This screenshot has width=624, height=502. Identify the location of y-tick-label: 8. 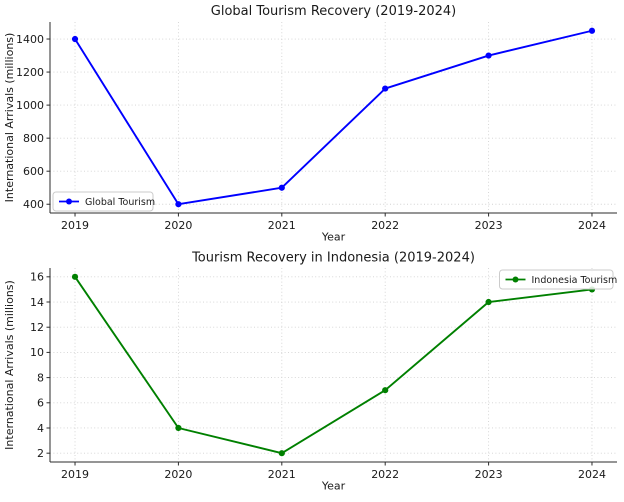
(40, 377).